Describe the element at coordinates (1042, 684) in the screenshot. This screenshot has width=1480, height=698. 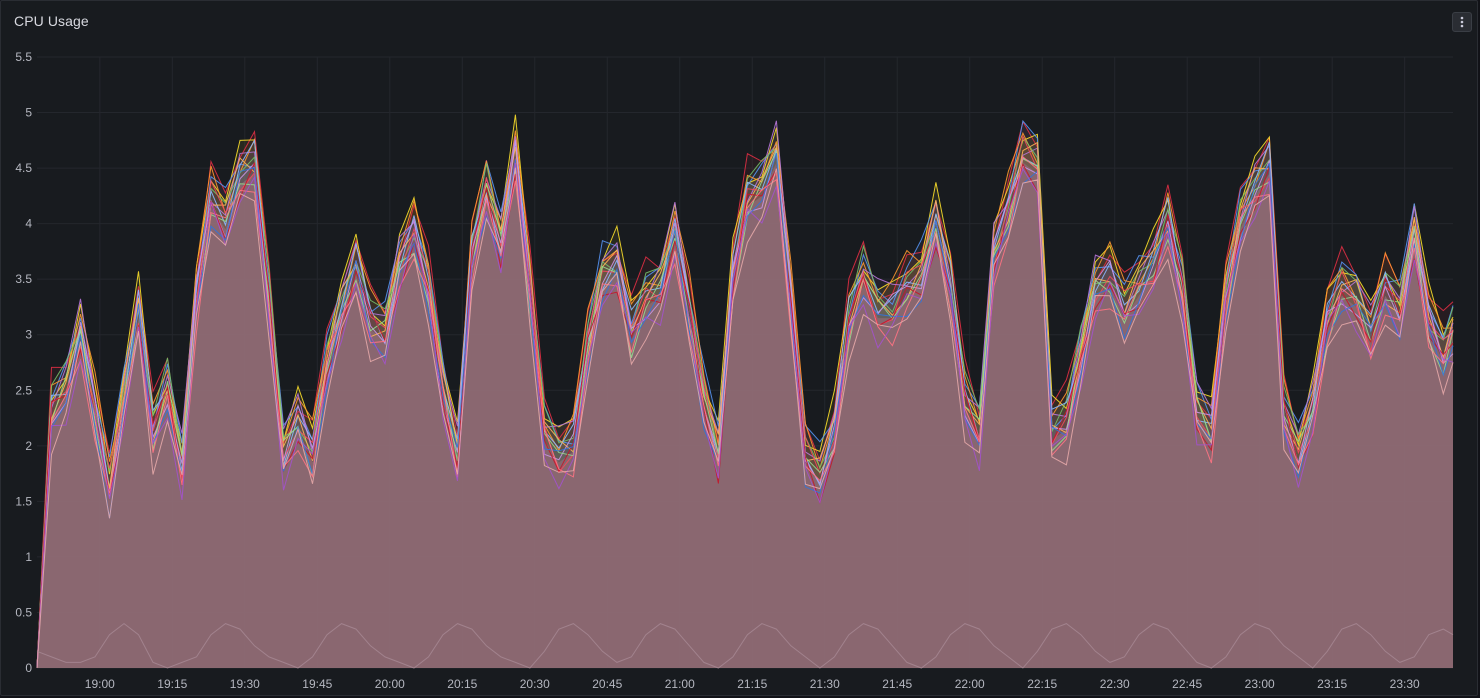
I see `x-tick-label: 22:15` at that location.